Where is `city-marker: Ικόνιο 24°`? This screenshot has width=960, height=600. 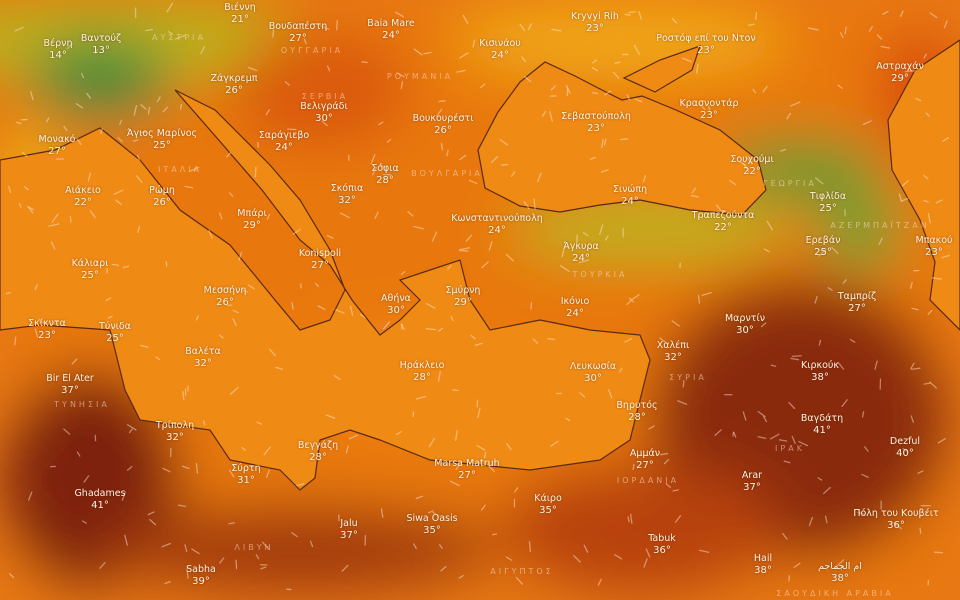
city-marker: Ικόνιο 24° is located at coordinates (575, 308).